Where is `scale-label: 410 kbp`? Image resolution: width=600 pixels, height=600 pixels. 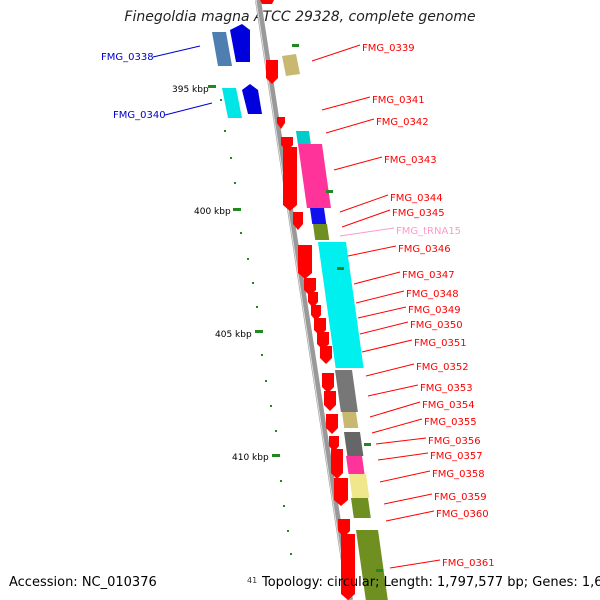
scale-label: 410 kbp is located at coordinates (250, 458).